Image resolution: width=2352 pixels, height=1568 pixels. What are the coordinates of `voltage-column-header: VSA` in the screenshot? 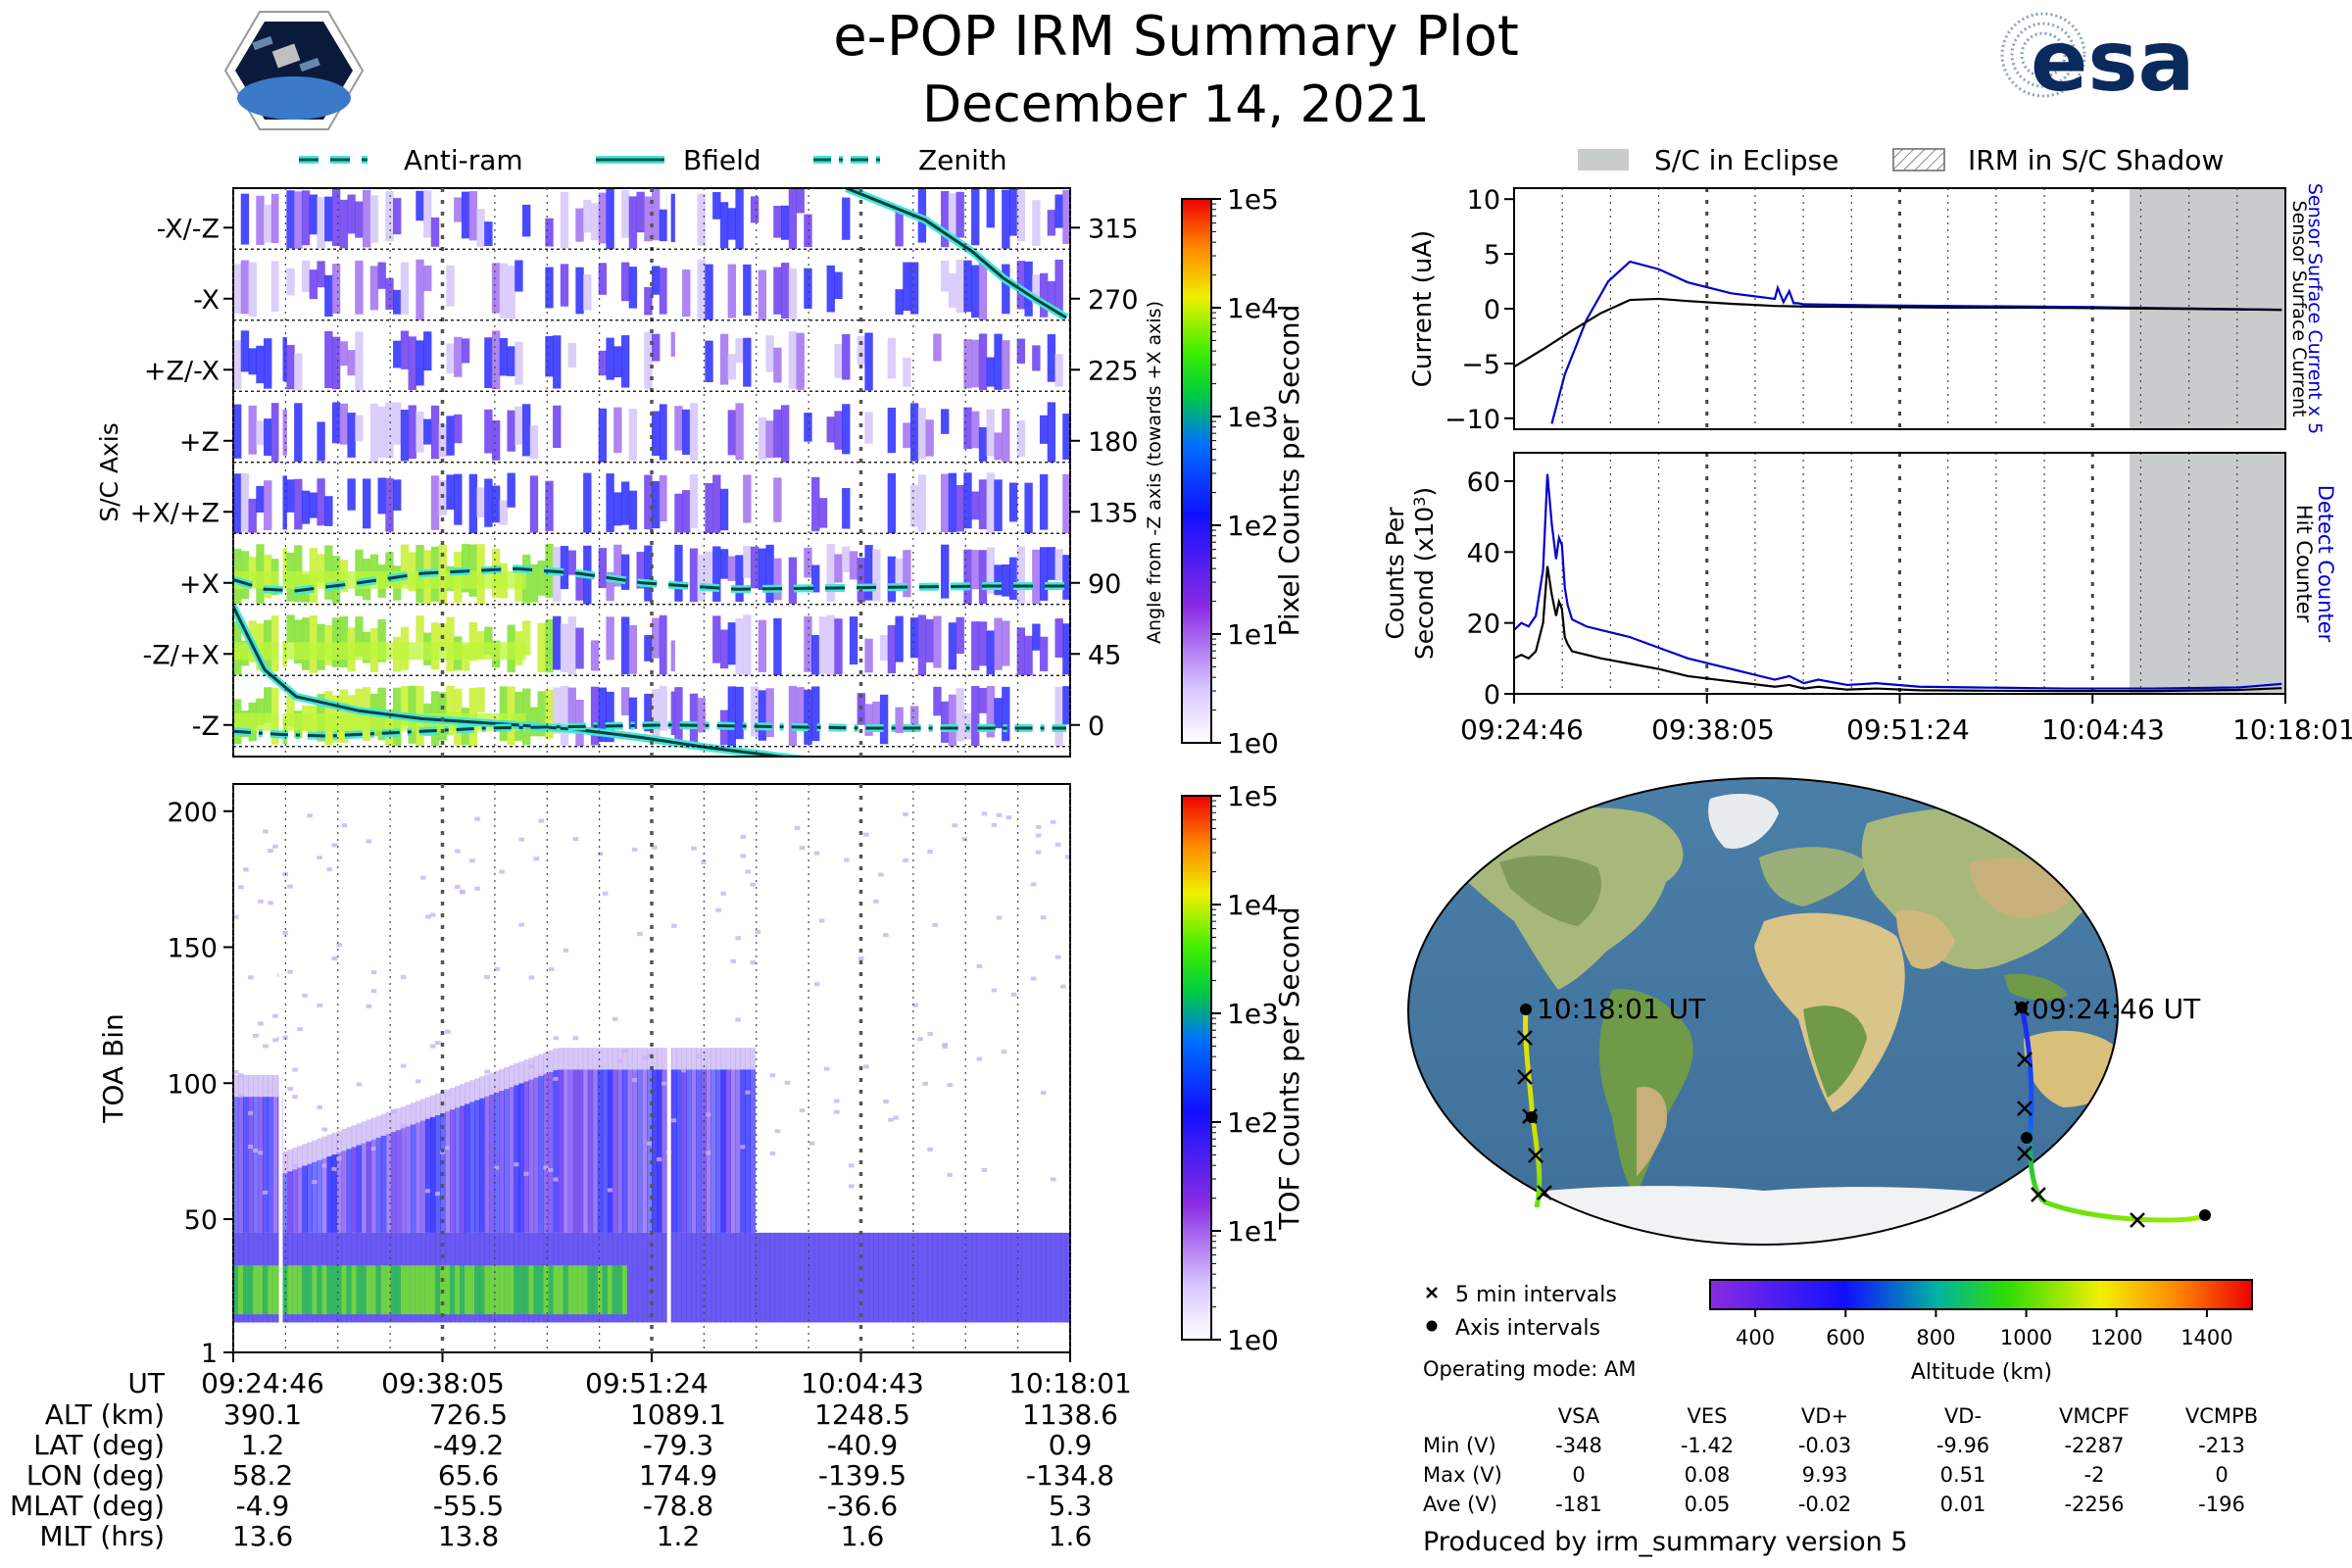 It's located at (1579, 1416).